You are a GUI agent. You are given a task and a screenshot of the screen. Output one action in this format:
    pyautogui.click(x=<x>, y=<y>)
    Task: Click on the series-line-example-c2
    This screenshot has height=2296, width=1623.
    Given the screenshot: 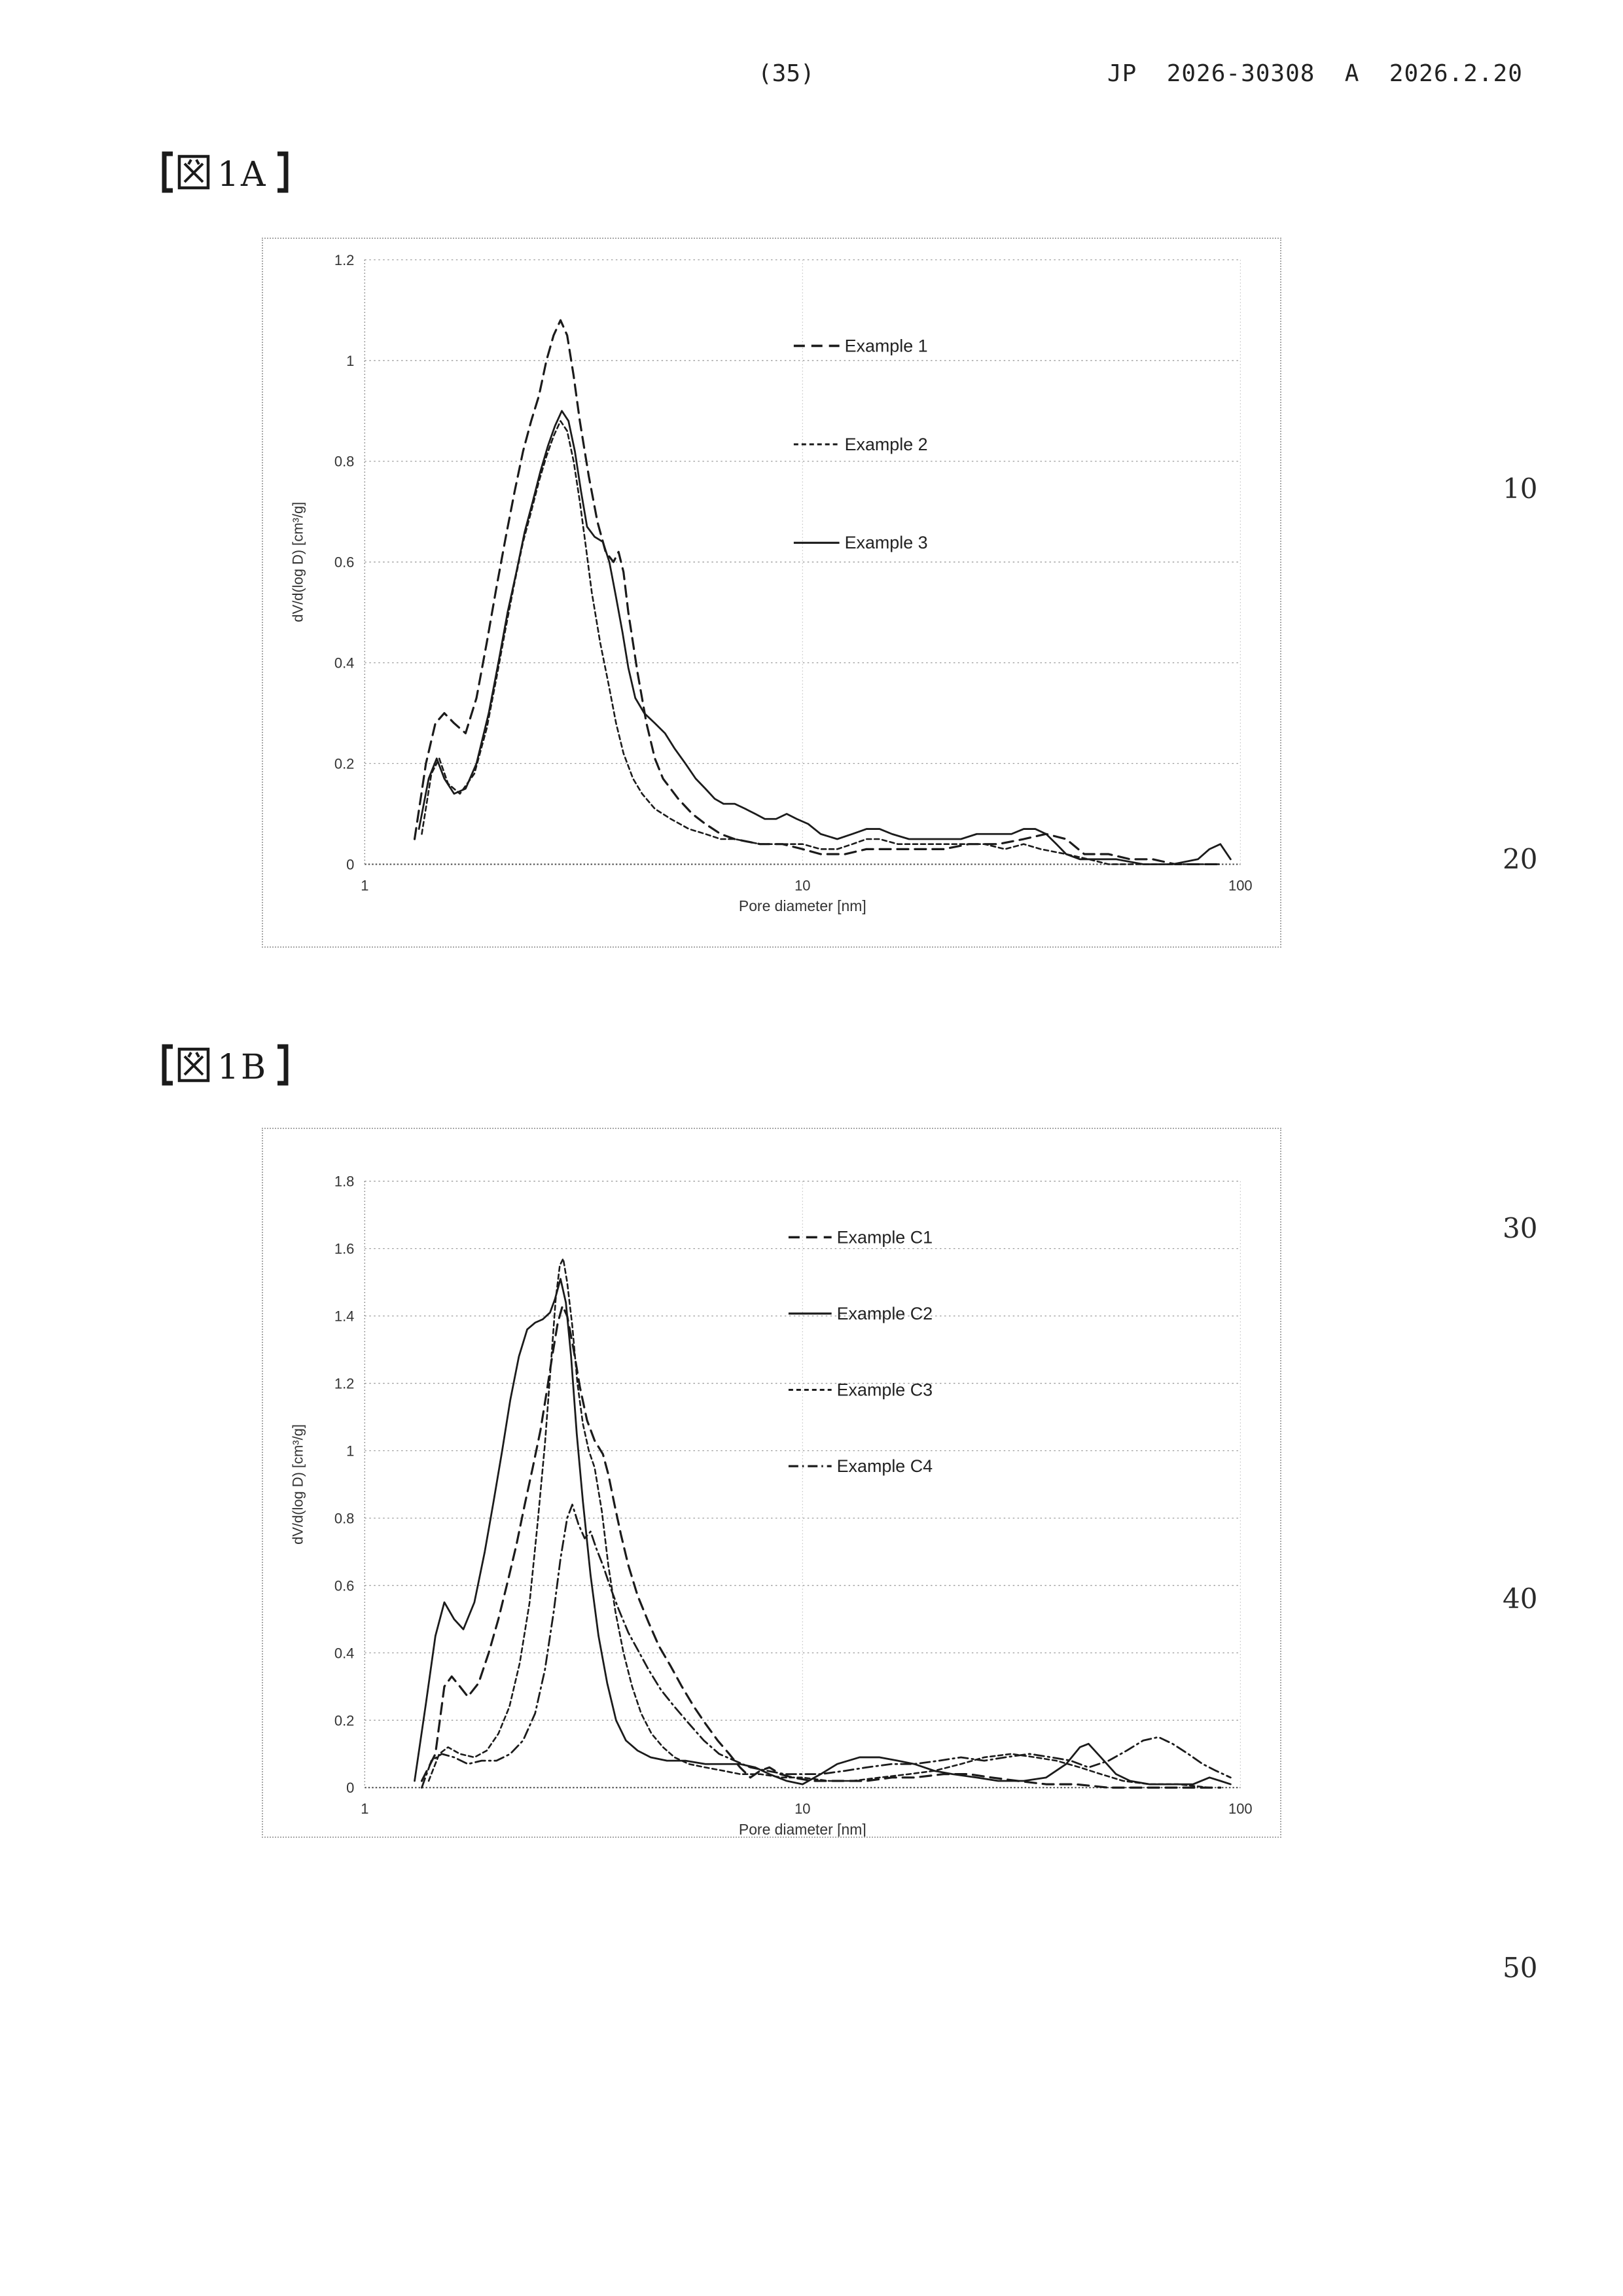 What is the action you would take?
    pyautogui.click(x=823, y=1531)
    